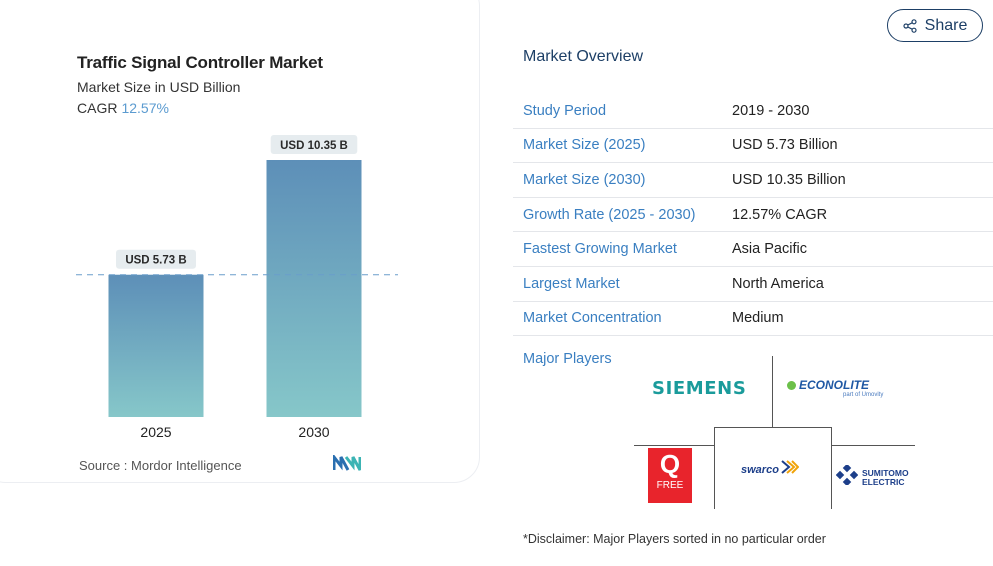  Describe the element at coordinates (200, 62) in the screenshot. I see `chart-title: Traffic Signal Controller Market` at that location.